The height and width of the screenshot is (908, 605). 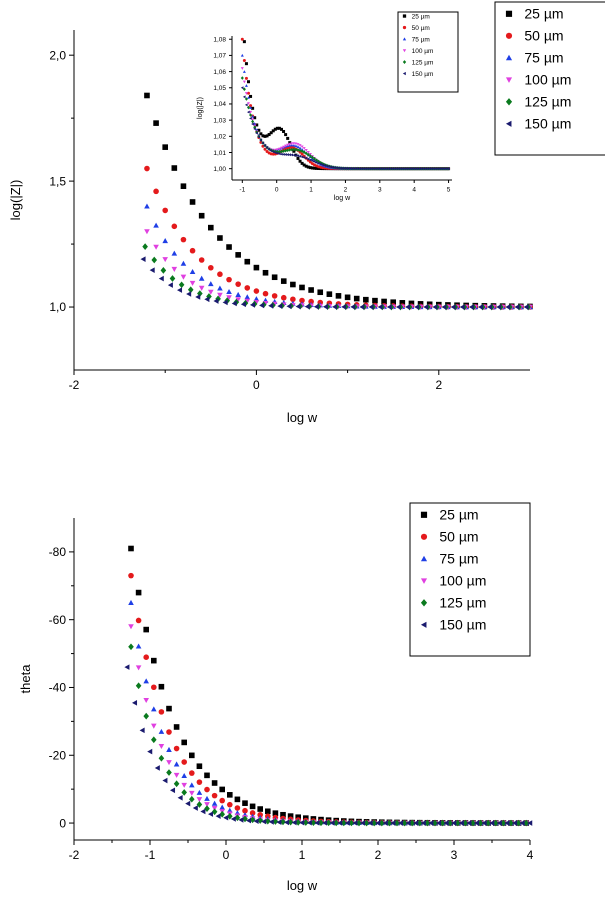 I want to click on legend-label: 100 µm, so click(x=423, y=51).